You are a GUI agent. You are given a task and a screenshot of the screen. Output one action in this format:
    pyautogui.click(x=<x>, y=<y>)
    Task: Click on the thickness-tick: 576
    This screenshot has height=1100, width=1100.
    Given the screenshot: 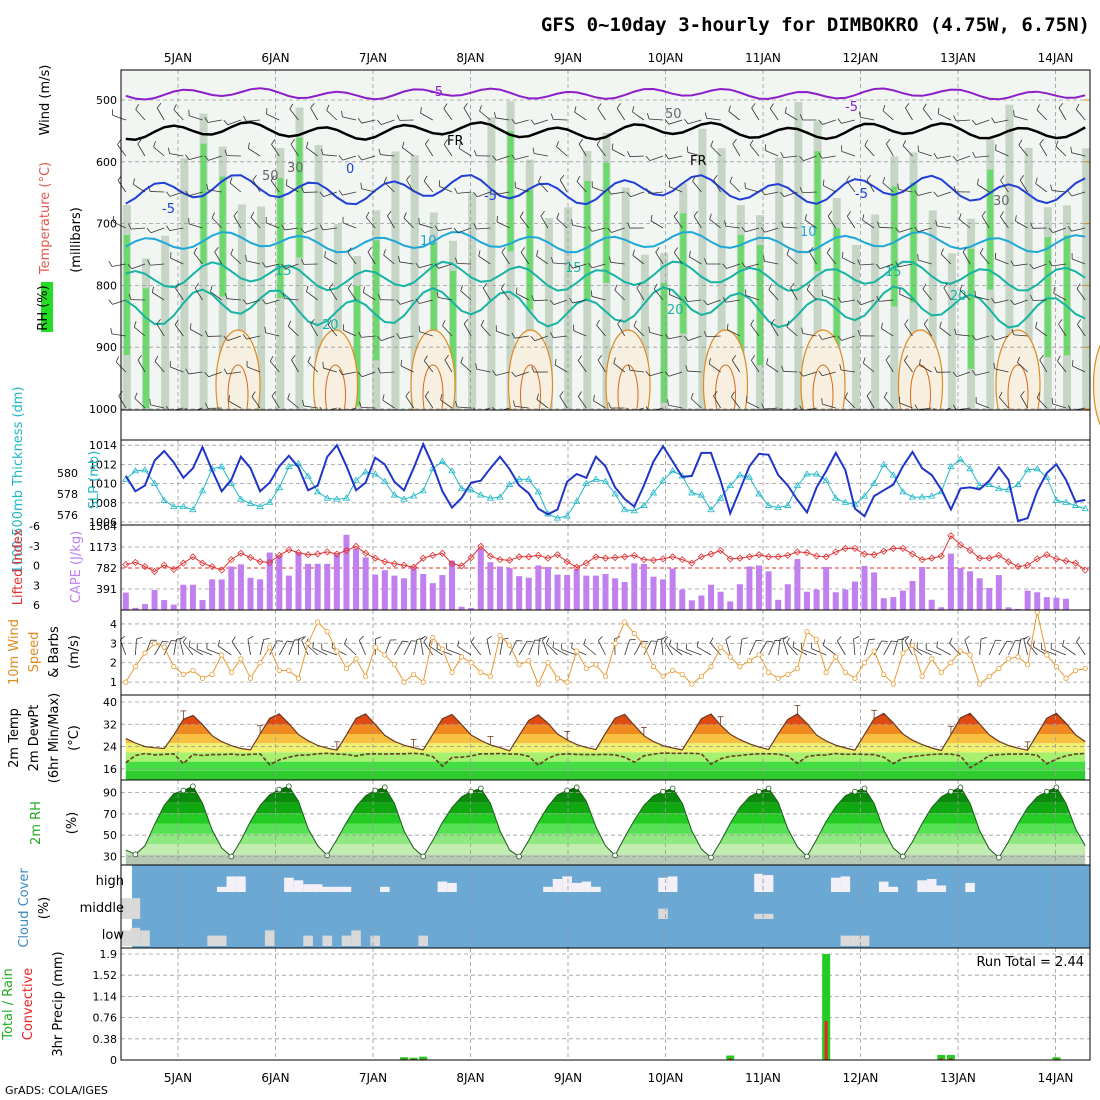 What is the action you would take?
    pyautogui.click(x=67, y=515)
    